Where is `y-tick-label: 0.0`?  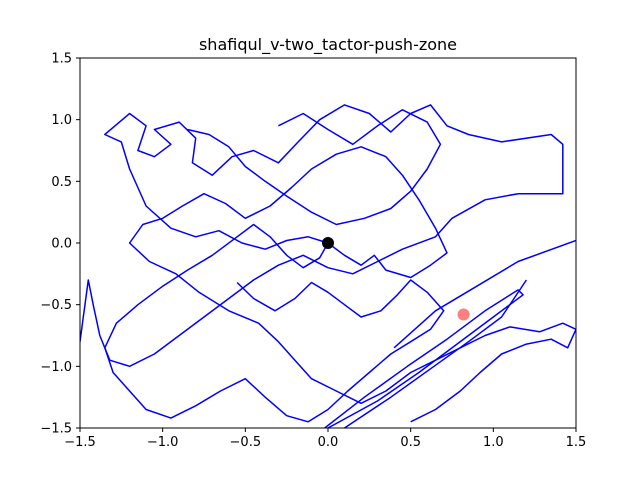
y-tick-label: 0.0 is located at coordinates (61, 244).